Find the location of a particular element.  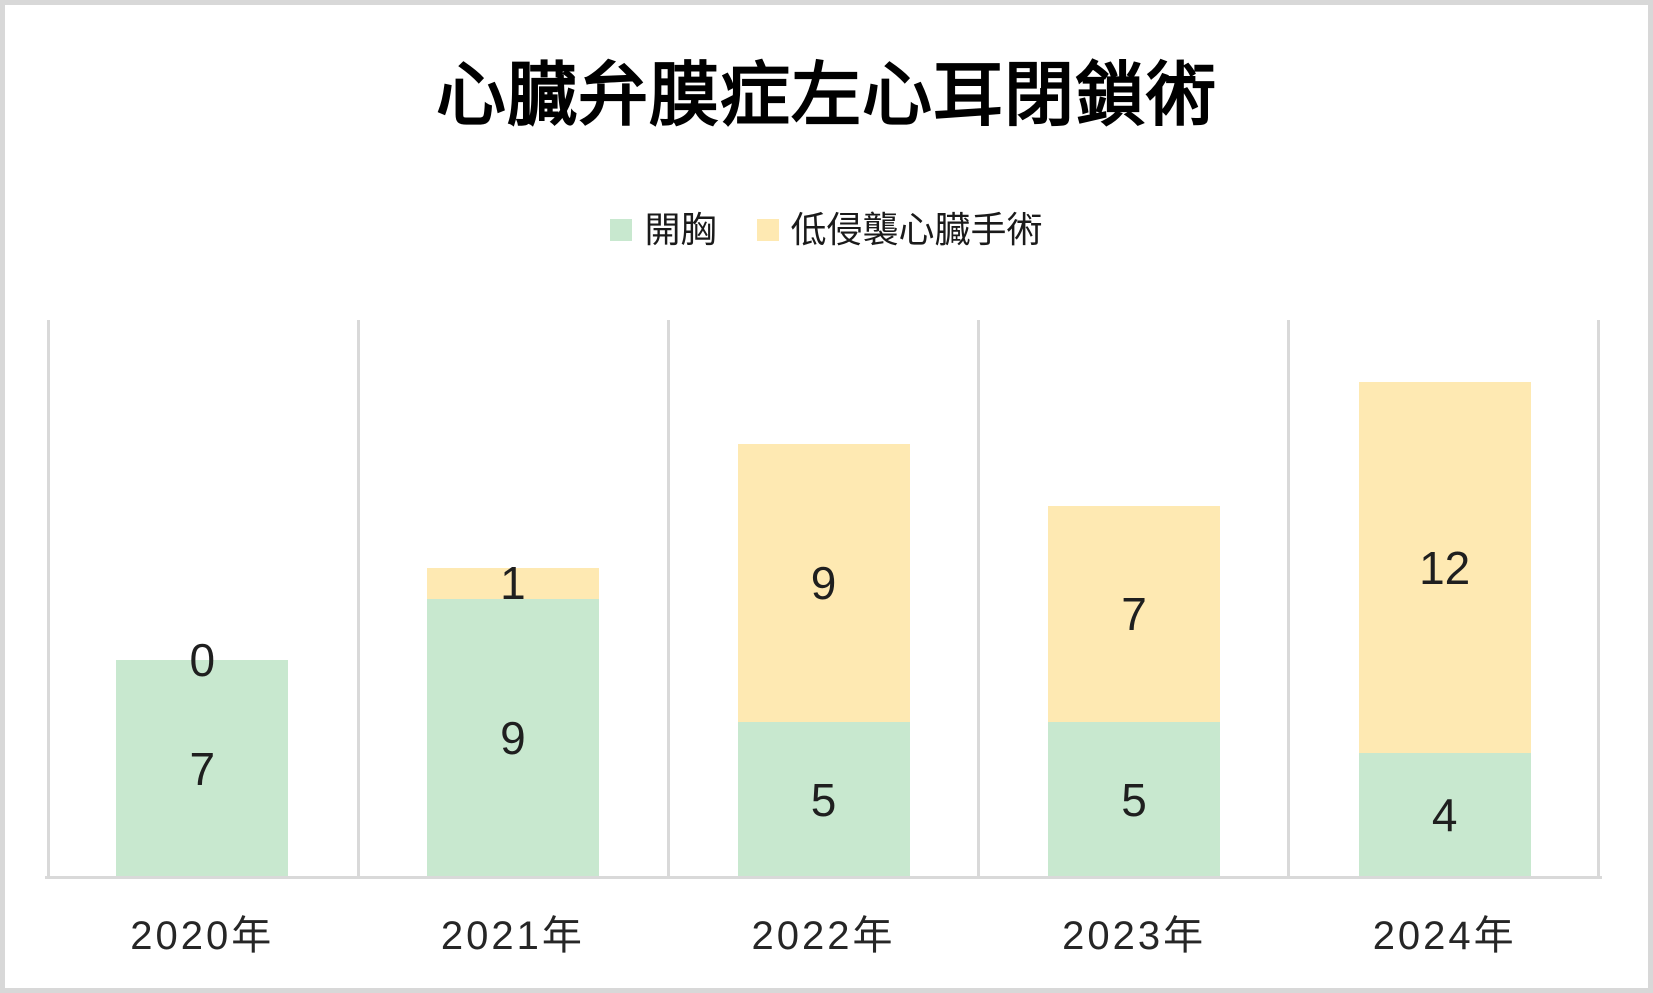

legend-item: 低侵襲心臓手術 is located at coordinates (899, 229).